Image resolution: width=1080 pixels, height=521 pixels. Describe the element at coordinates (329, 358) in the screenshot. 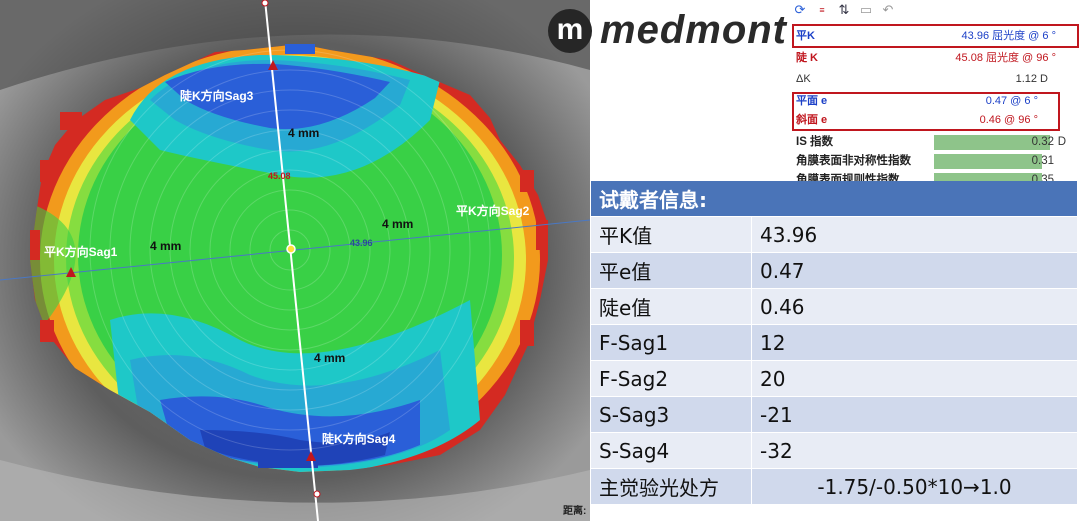

I see `mm-bottom-label: 4 mm` at that location.